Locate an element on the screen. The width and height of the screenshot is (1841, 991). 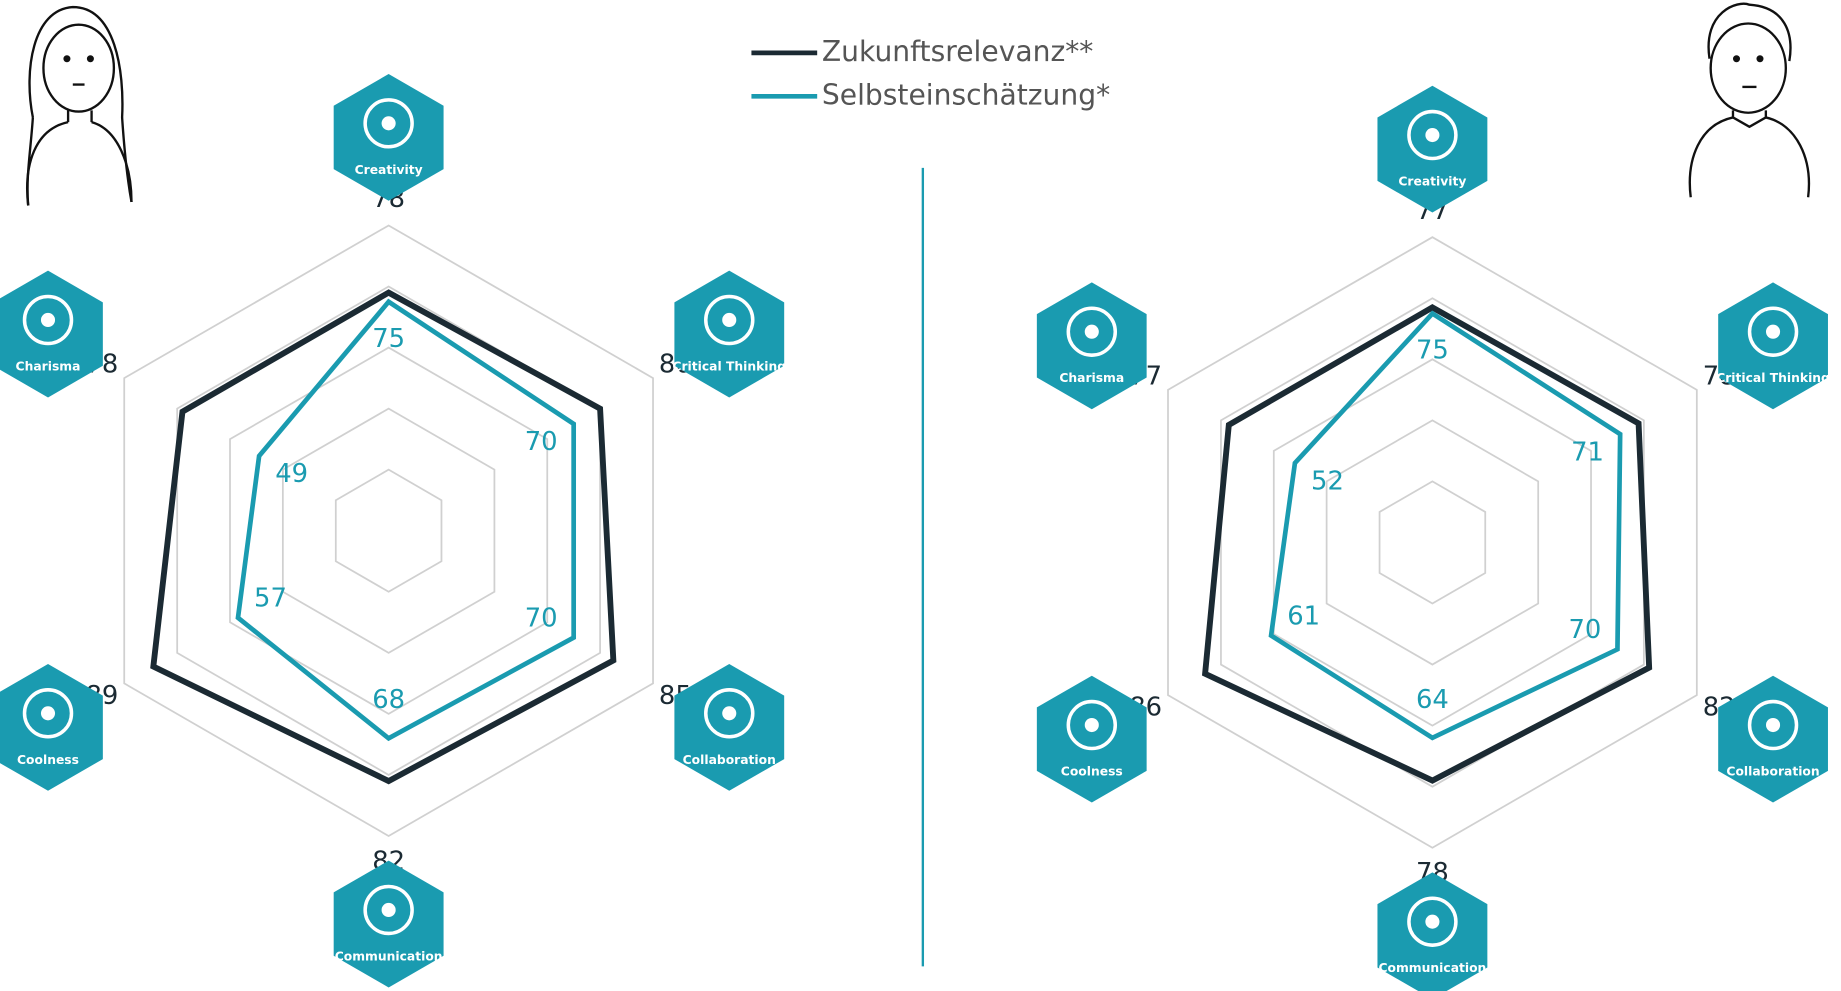
value-label: 64 is located at coordinates (1432, 700).